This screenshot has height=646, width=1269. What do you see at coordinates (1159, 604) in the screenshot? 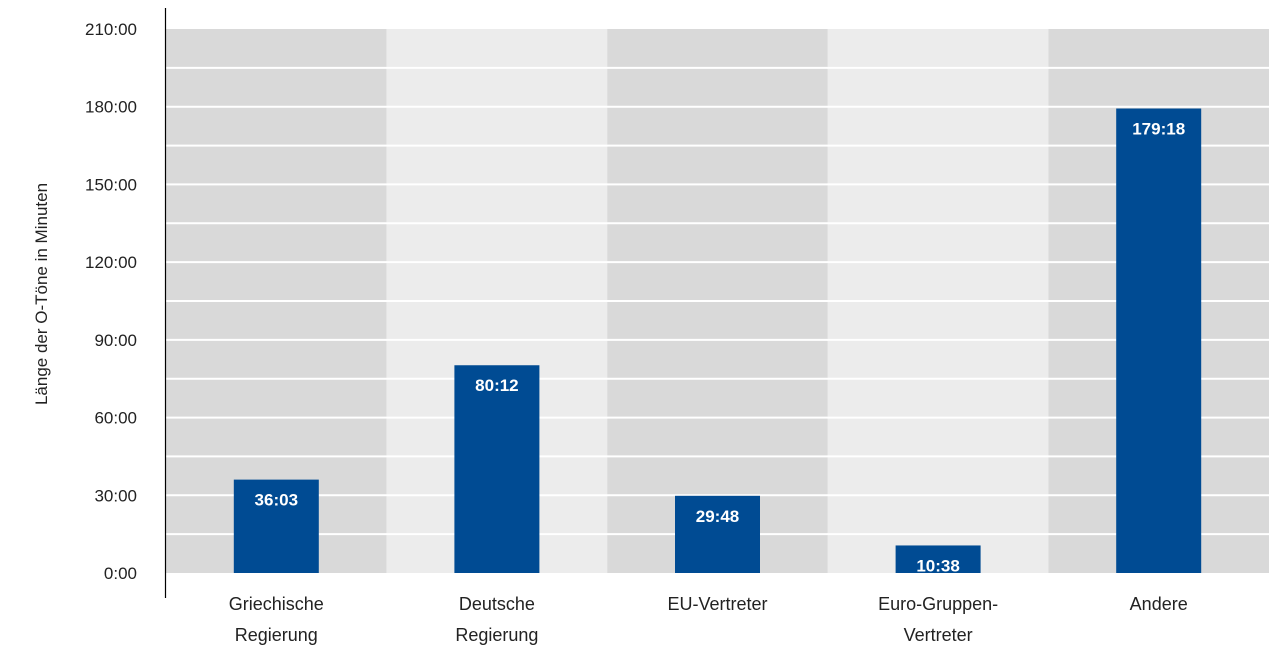
I see `category-label: Andere` at bounding box center [1159, 604].